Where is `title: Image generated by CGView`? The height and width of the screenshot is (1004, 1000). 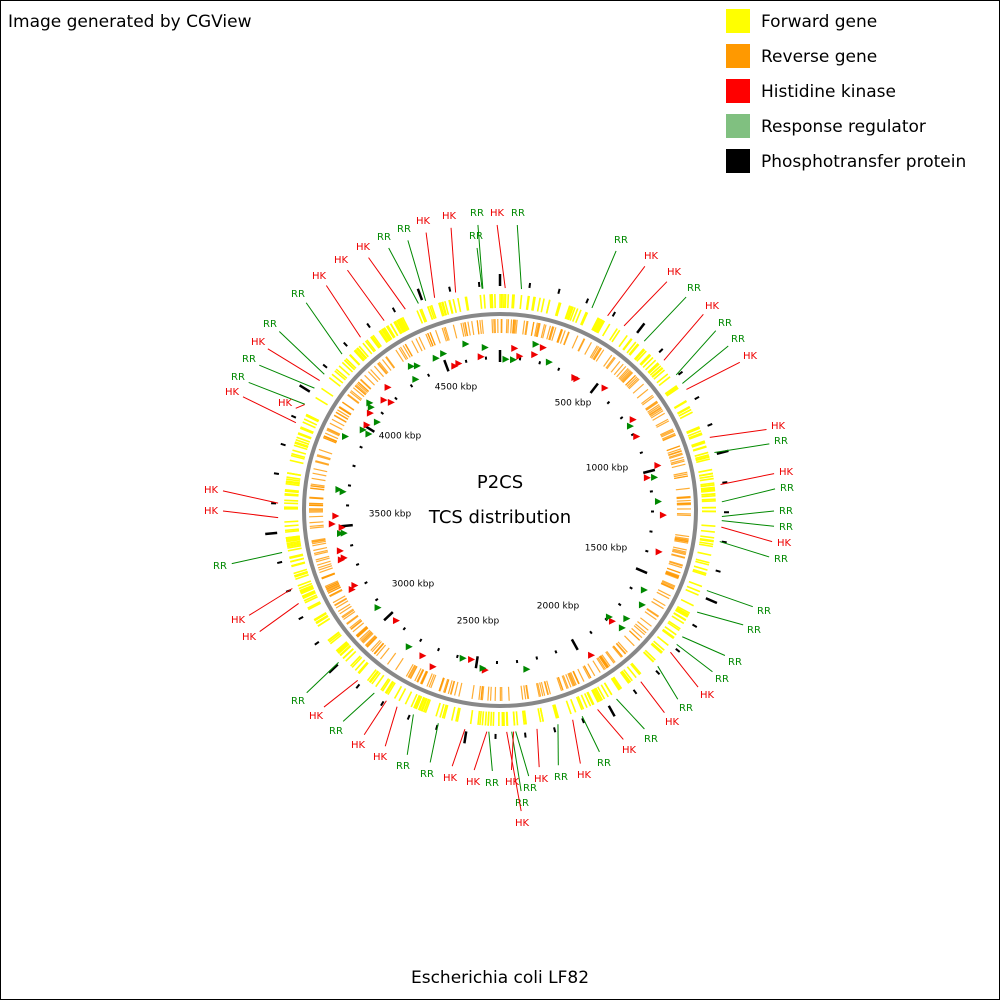 title: Image generated by CGView is located at coordinates (130, 22).